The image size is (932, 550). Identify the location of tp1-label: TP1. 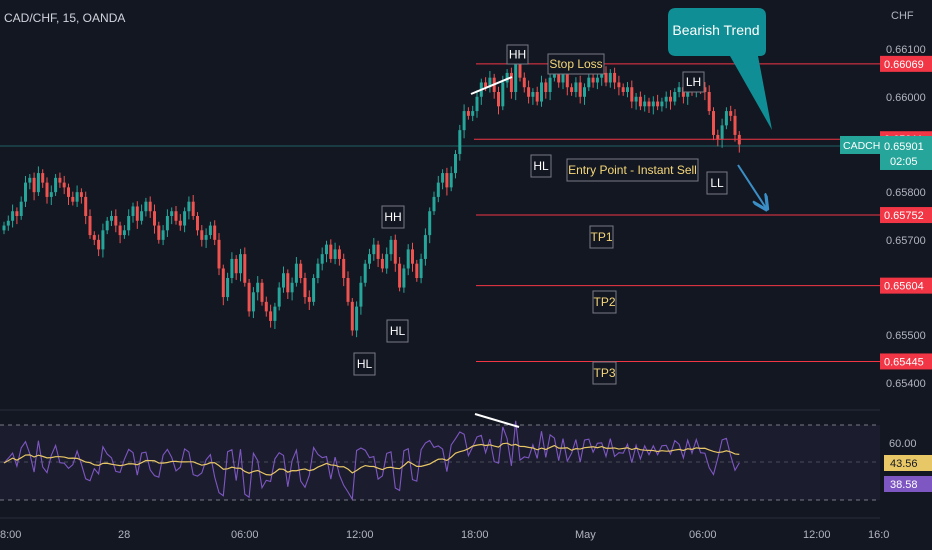
(601, 237).